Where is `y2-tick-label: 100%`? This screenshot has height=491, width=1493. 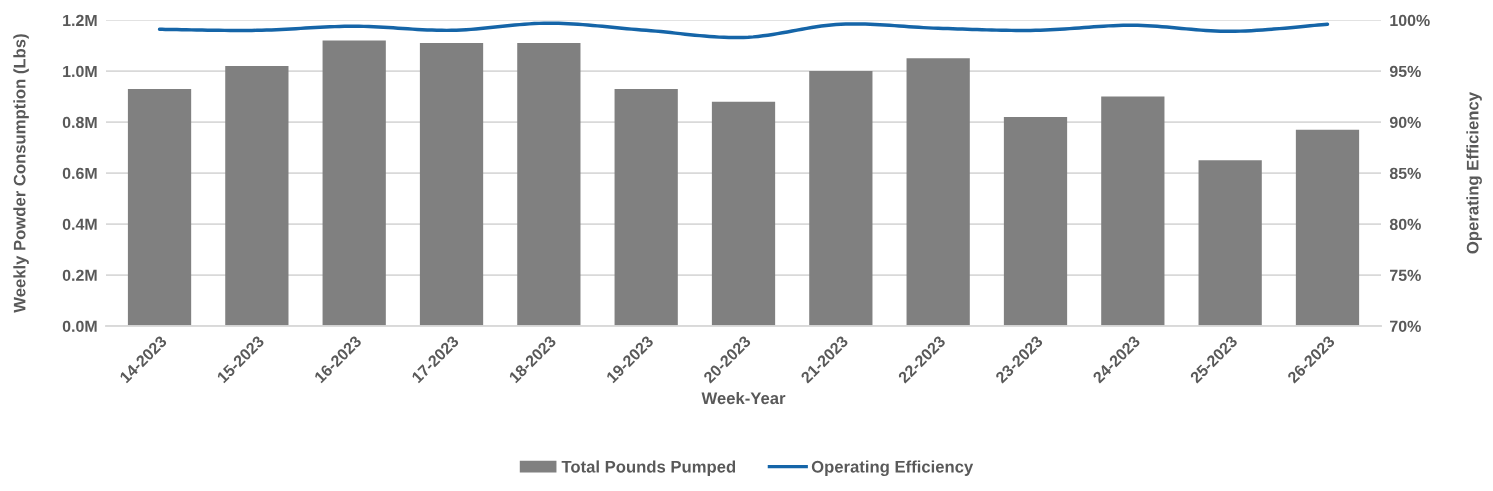 y2-tick-label: 100% is located at coordinates (1410, 20).